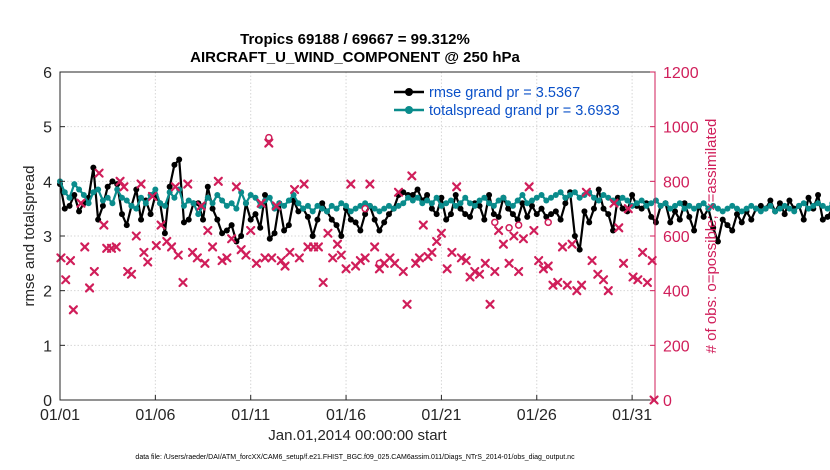 This screenshot has height=470, width=830. I want to click on x-tick-label: 01/26, so click(537, 415).